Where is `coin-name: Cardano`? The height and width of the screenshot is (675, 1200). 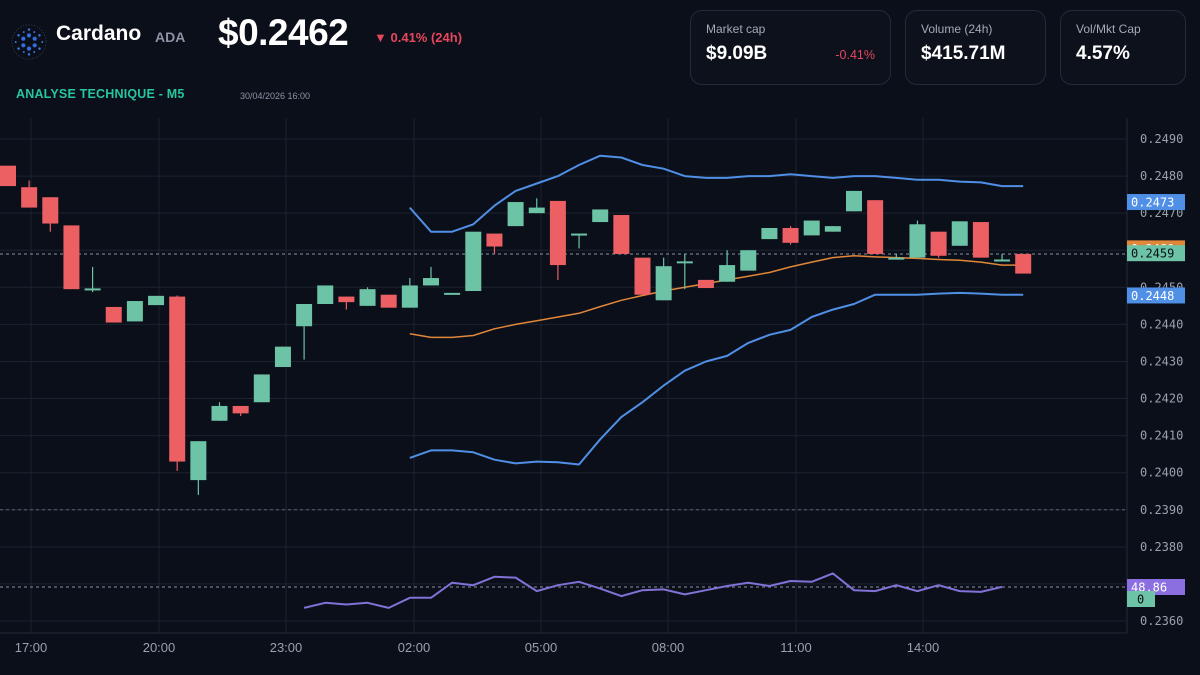
coin-name: Cardano is located at coordinates (99, 33).